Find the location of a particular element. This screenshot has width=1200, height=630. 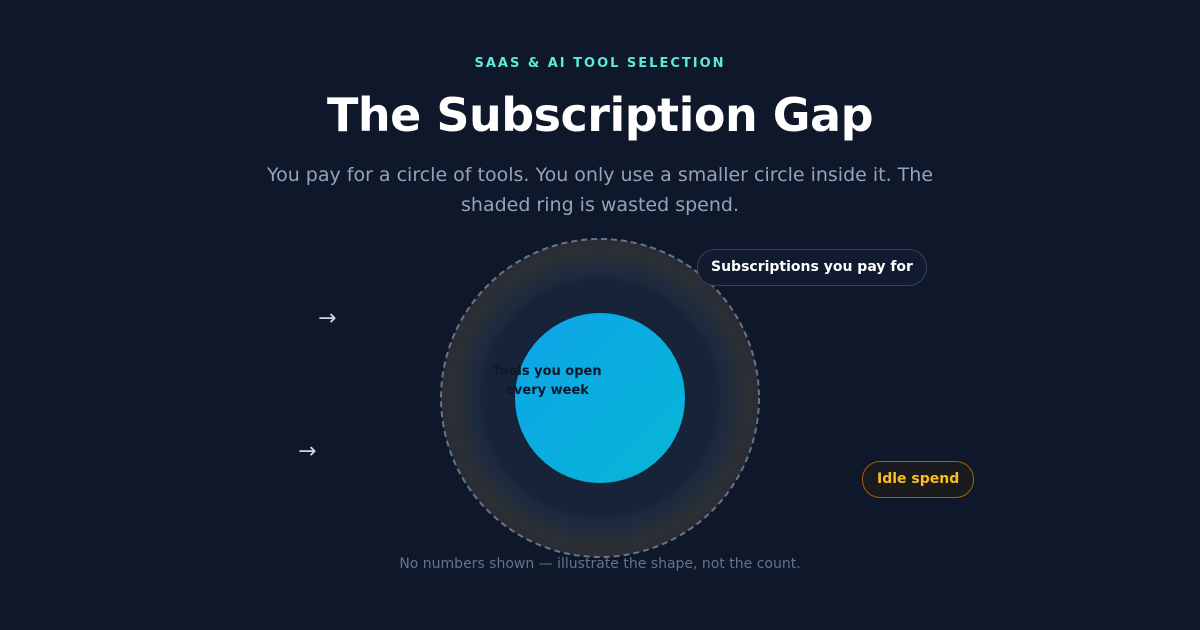

tools-used-label: Tools you open every week is located at coordinates (547, 381).